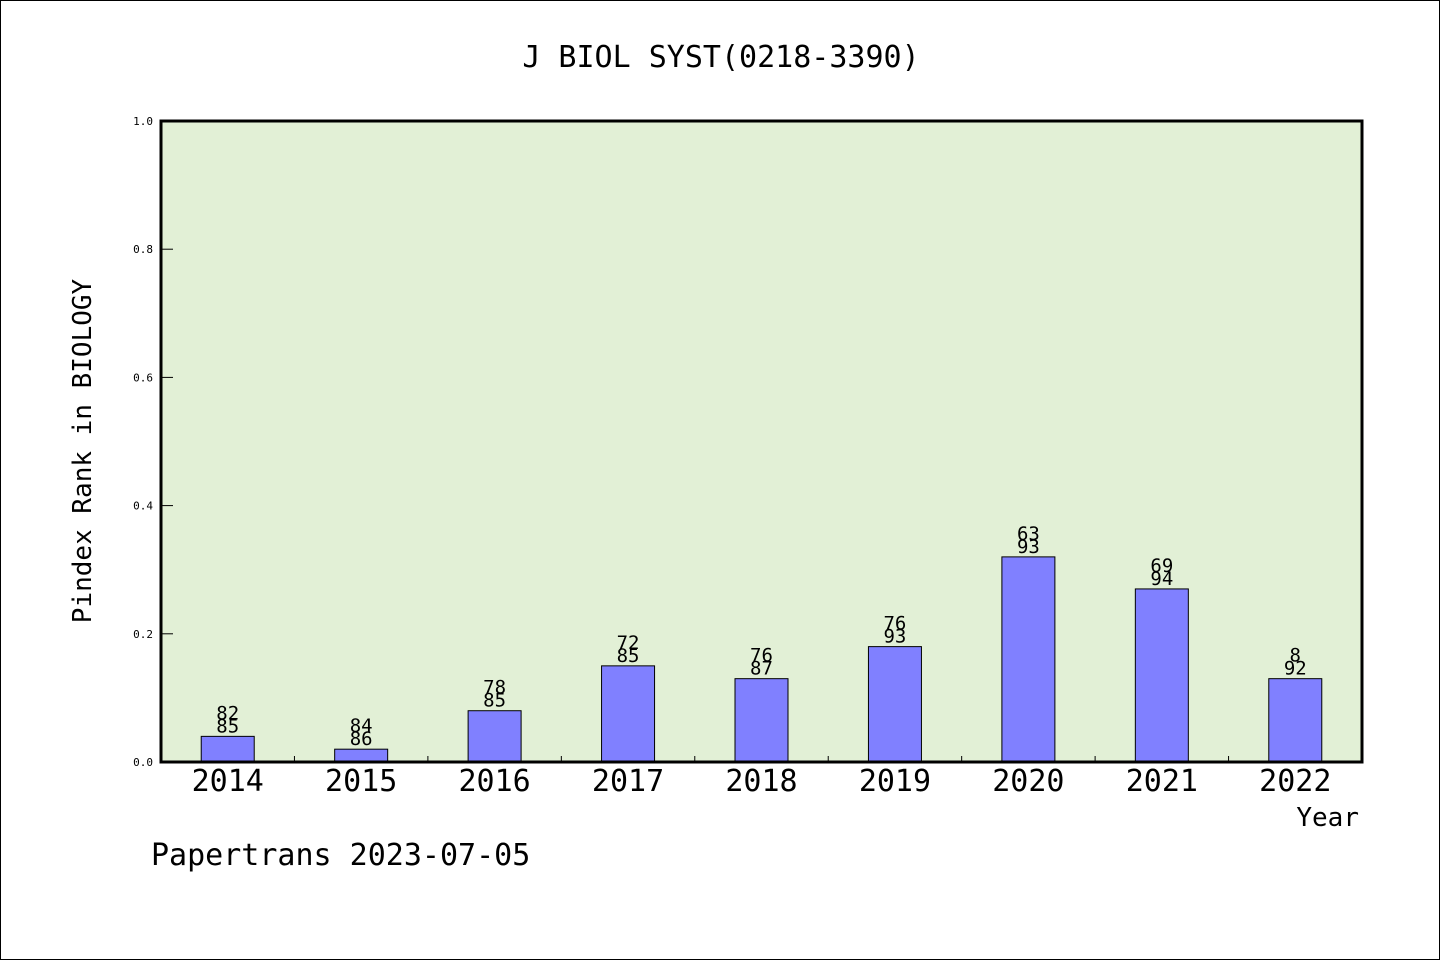  Describe the element at coordinates (227, 713) in the screenshot. I see `bar-label-top: 82` at that location.